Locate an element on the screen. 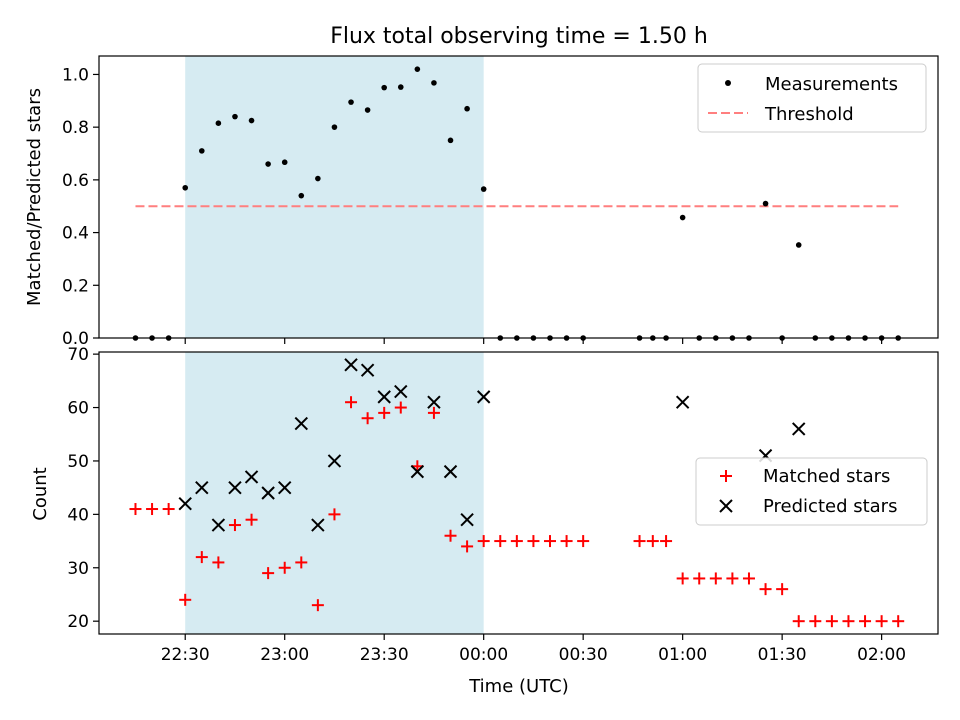  top-y-tick-label: 0.0 is located at coordinates (75, 339).